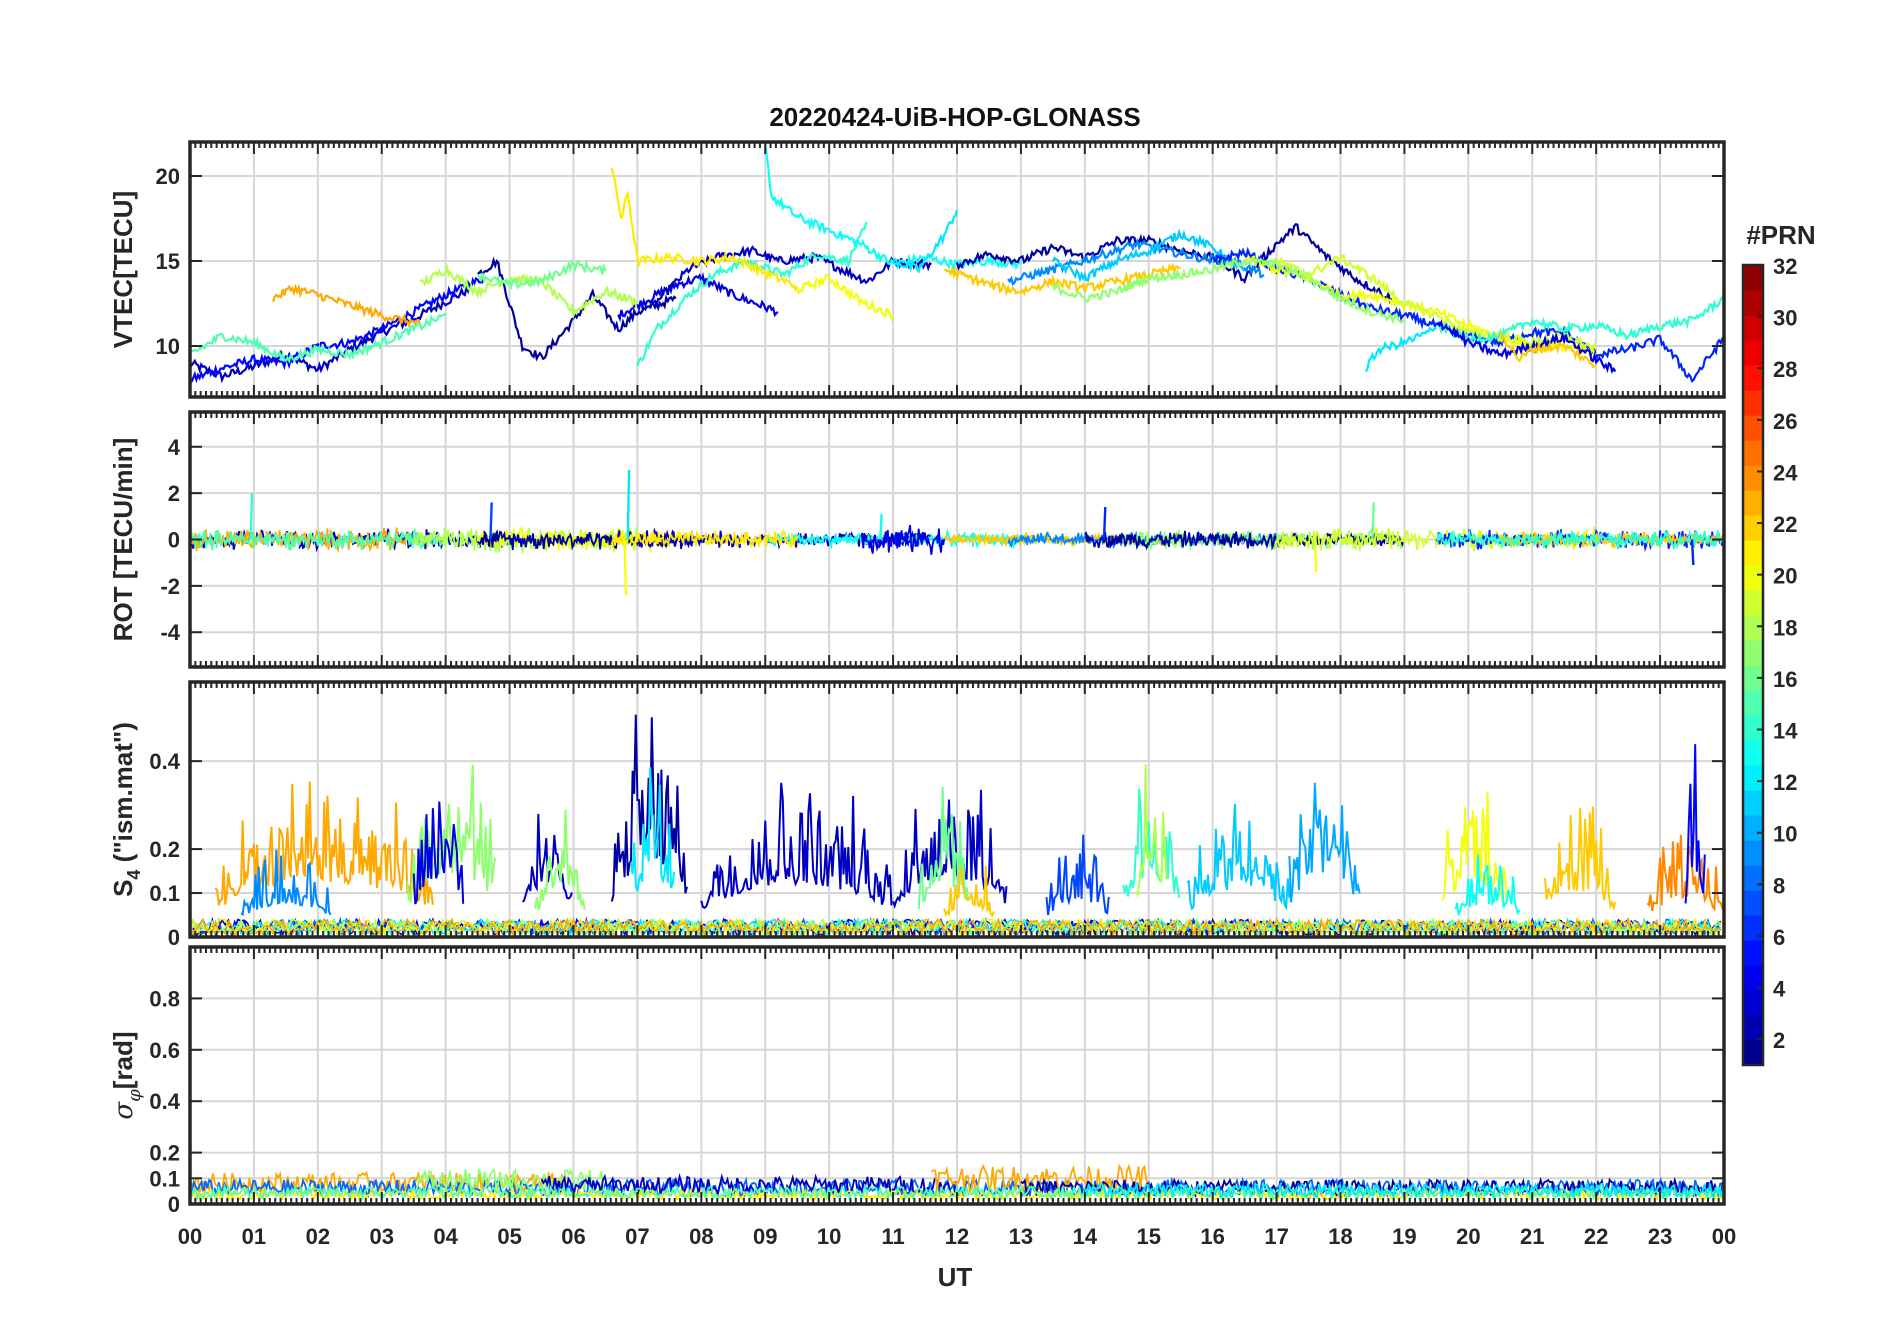 This screenshot has width=1902, height=1330. I want to click on y-axis-label-rot: ROT [TECU/min], so click(123, 540).